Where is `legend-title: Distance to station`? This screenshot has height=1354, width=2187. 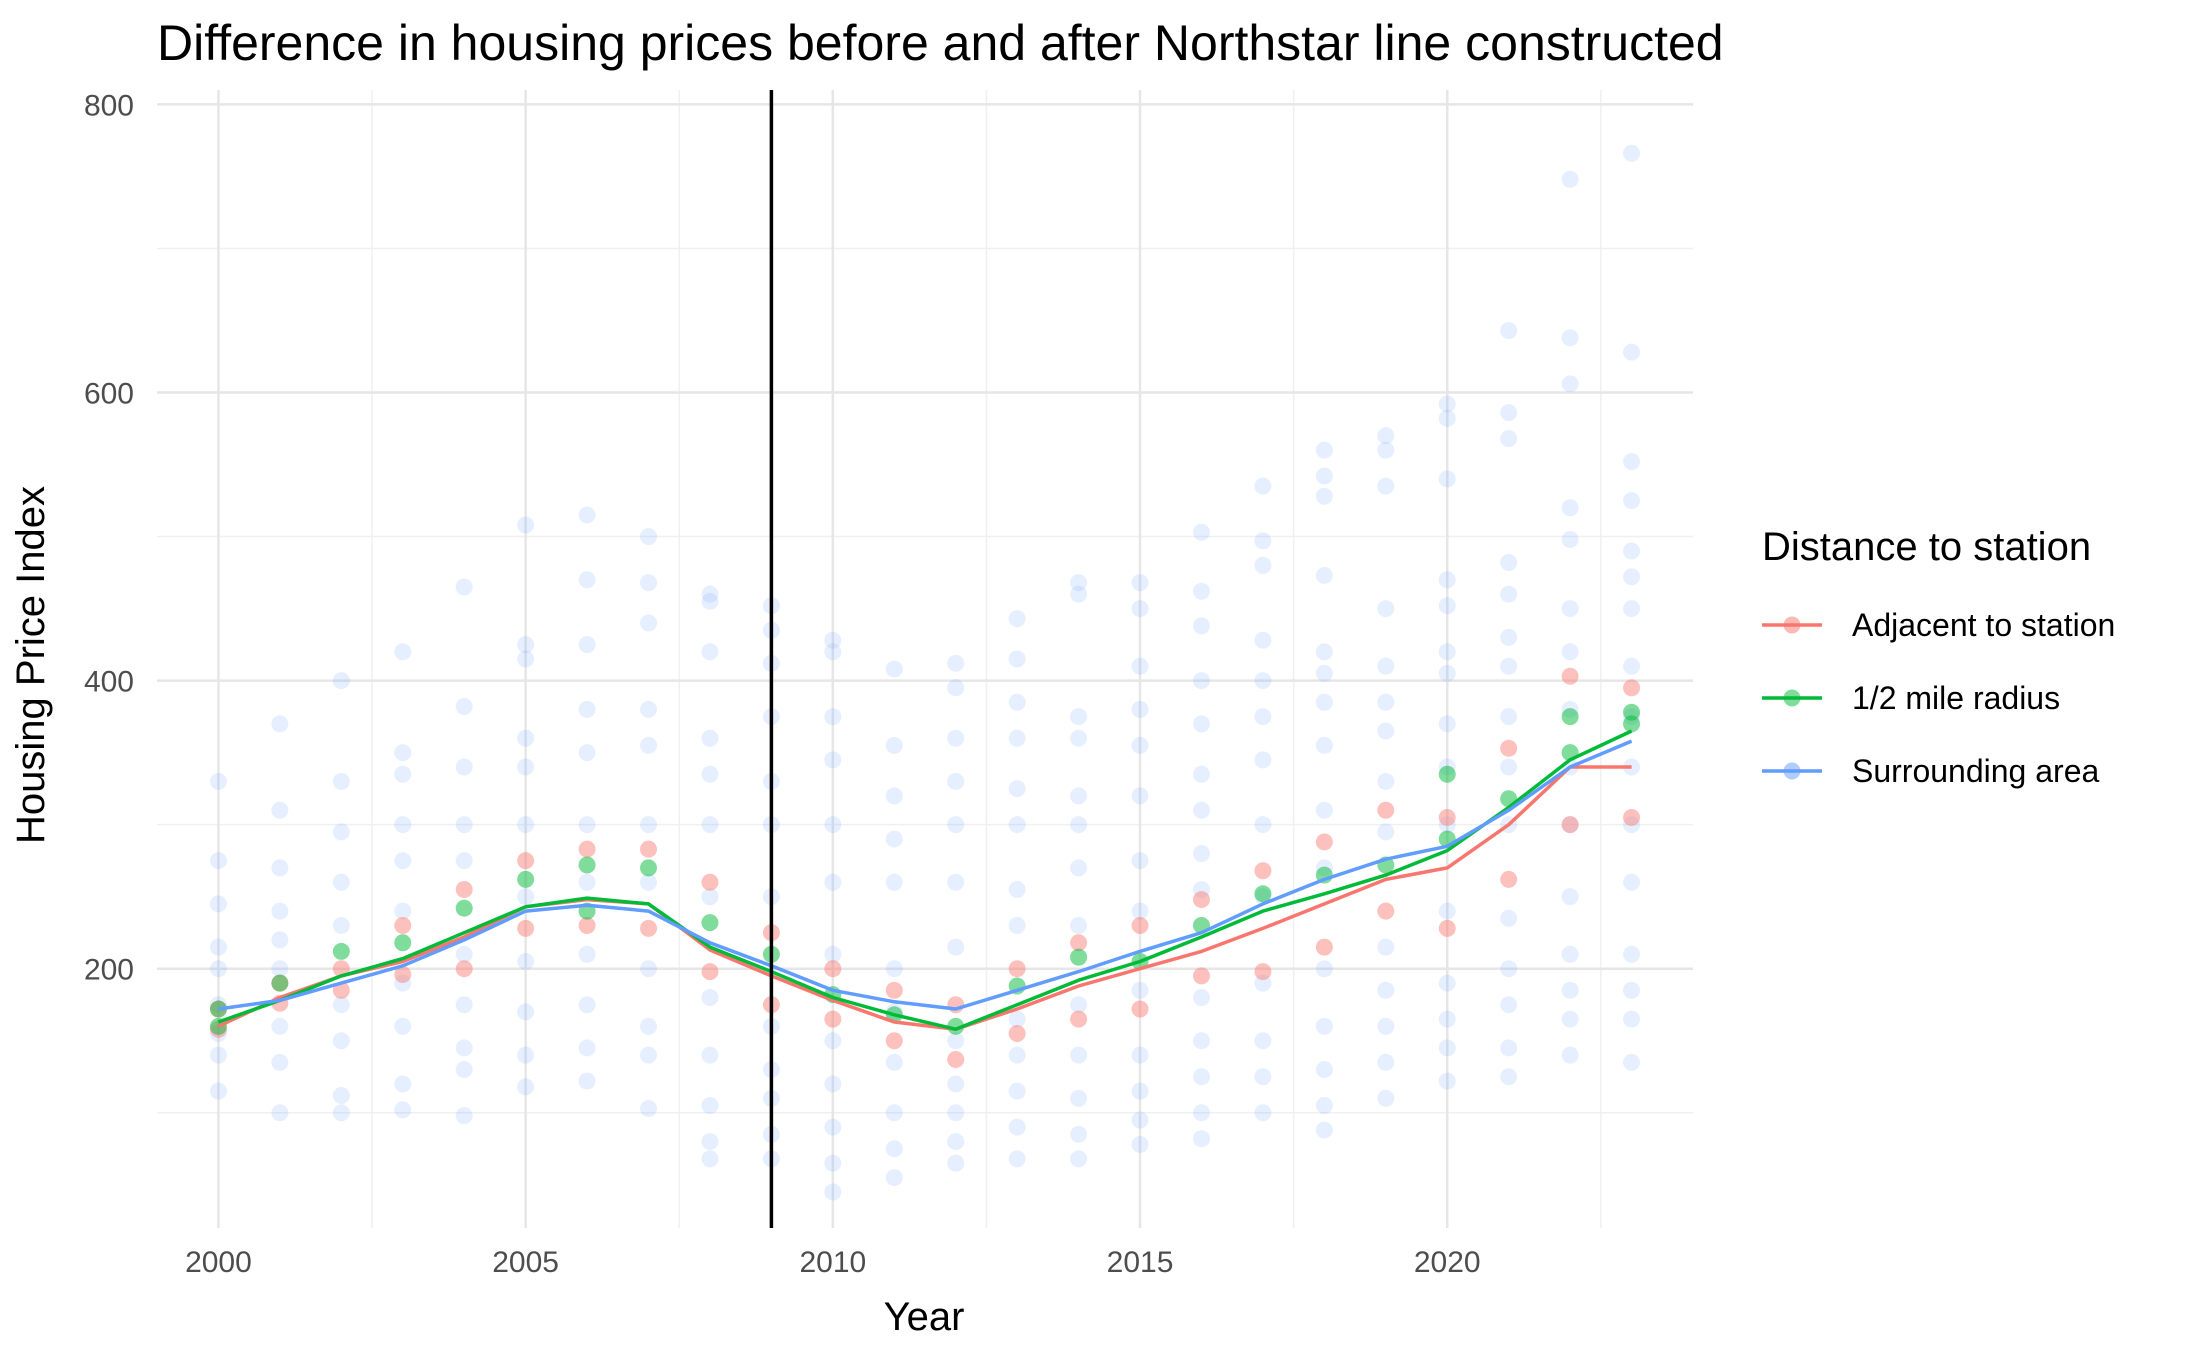 legend-title: Distance to station is located at coordinates (1926, 547).